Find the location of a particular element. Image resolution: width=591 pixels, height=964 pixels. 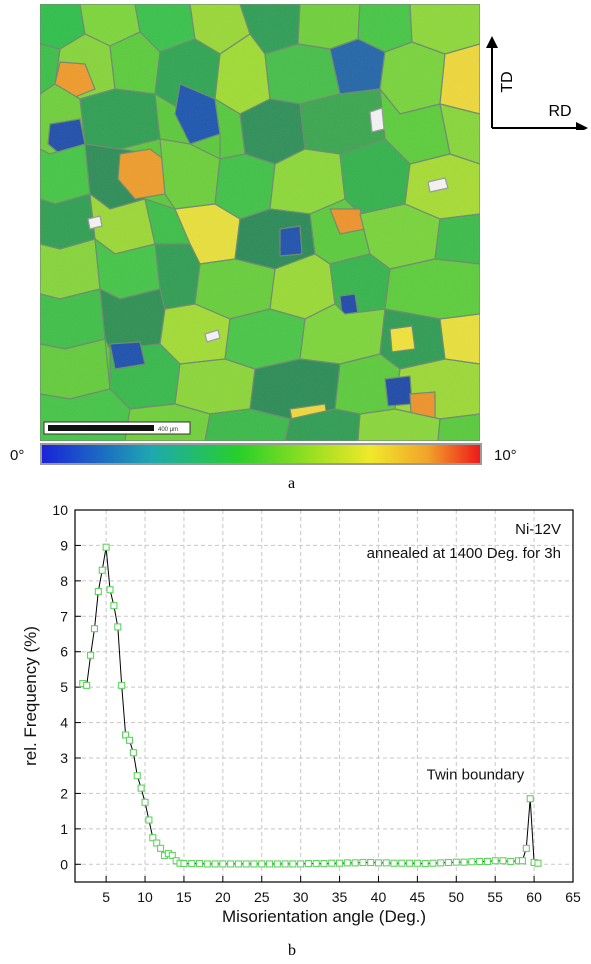

x-tick-label: 30 is located at coordinates (301, 897).